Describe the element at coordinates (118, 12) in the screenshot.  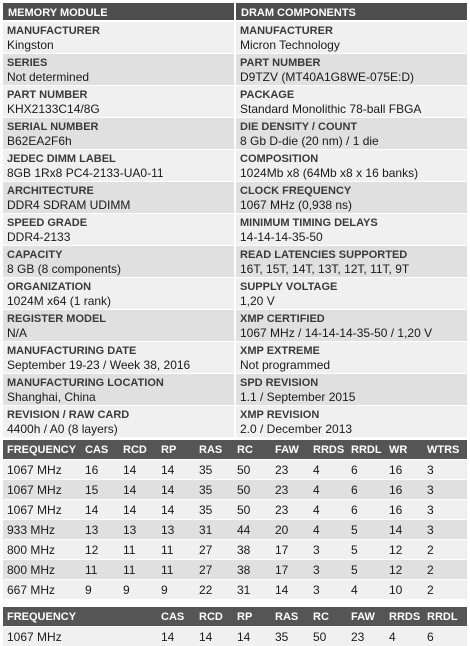
I see `memory-module-header: MEMORY MODULE` at that location.